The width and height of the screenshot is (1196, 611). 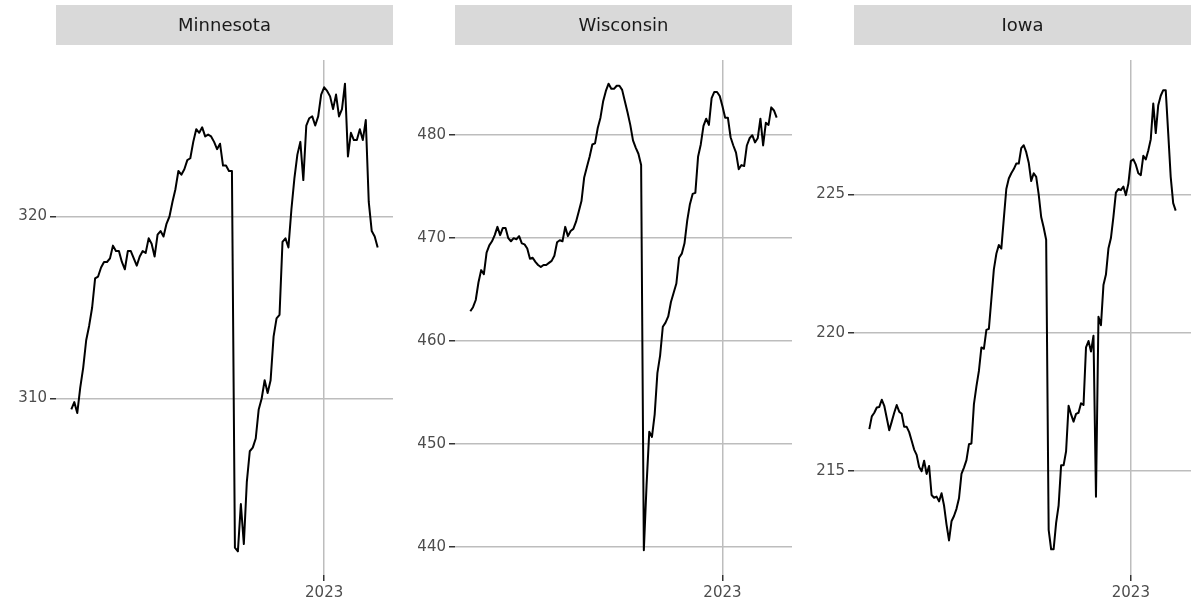 I want to click on y-tick-label: 220, so click(x=830, y=331).